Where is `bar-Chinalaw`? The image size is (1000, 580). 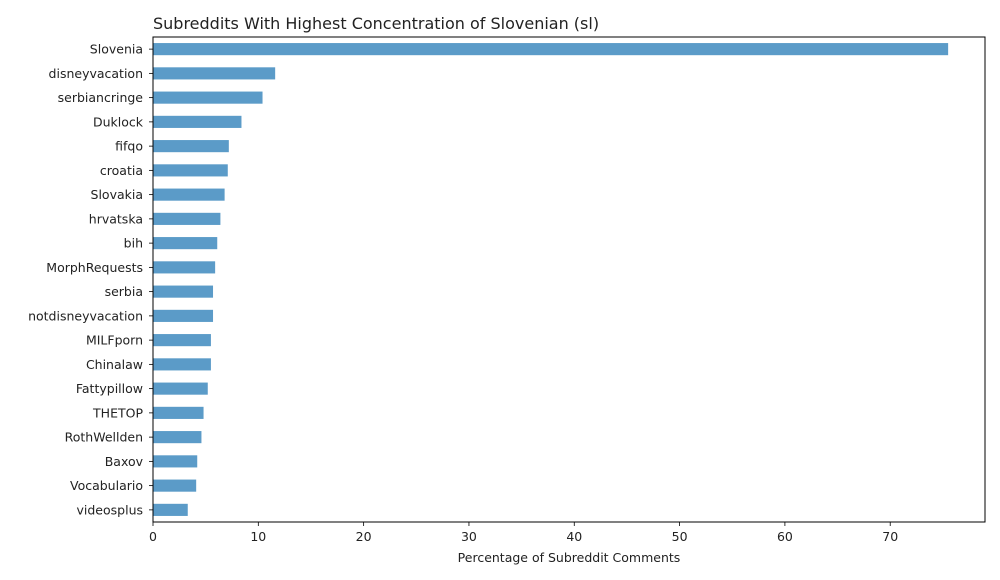
bar-Chinalaw is located at coordinates (182, 364).